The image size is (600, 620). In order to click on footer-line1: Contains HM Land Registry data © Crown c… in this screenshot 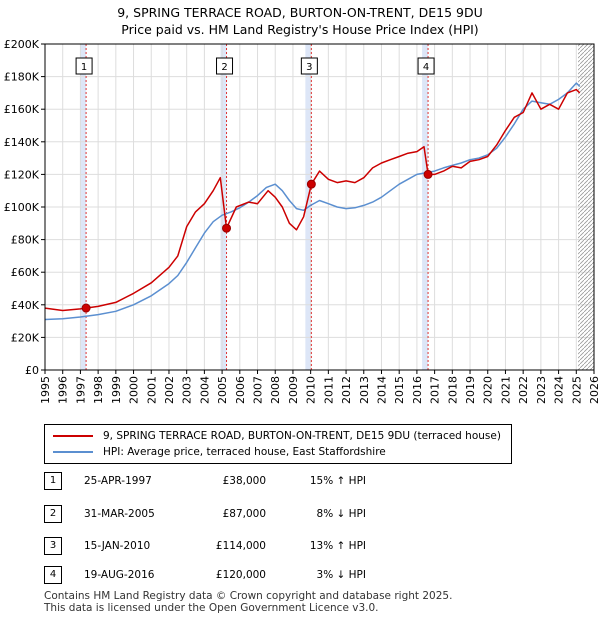, I will do `click(248, 596)`.